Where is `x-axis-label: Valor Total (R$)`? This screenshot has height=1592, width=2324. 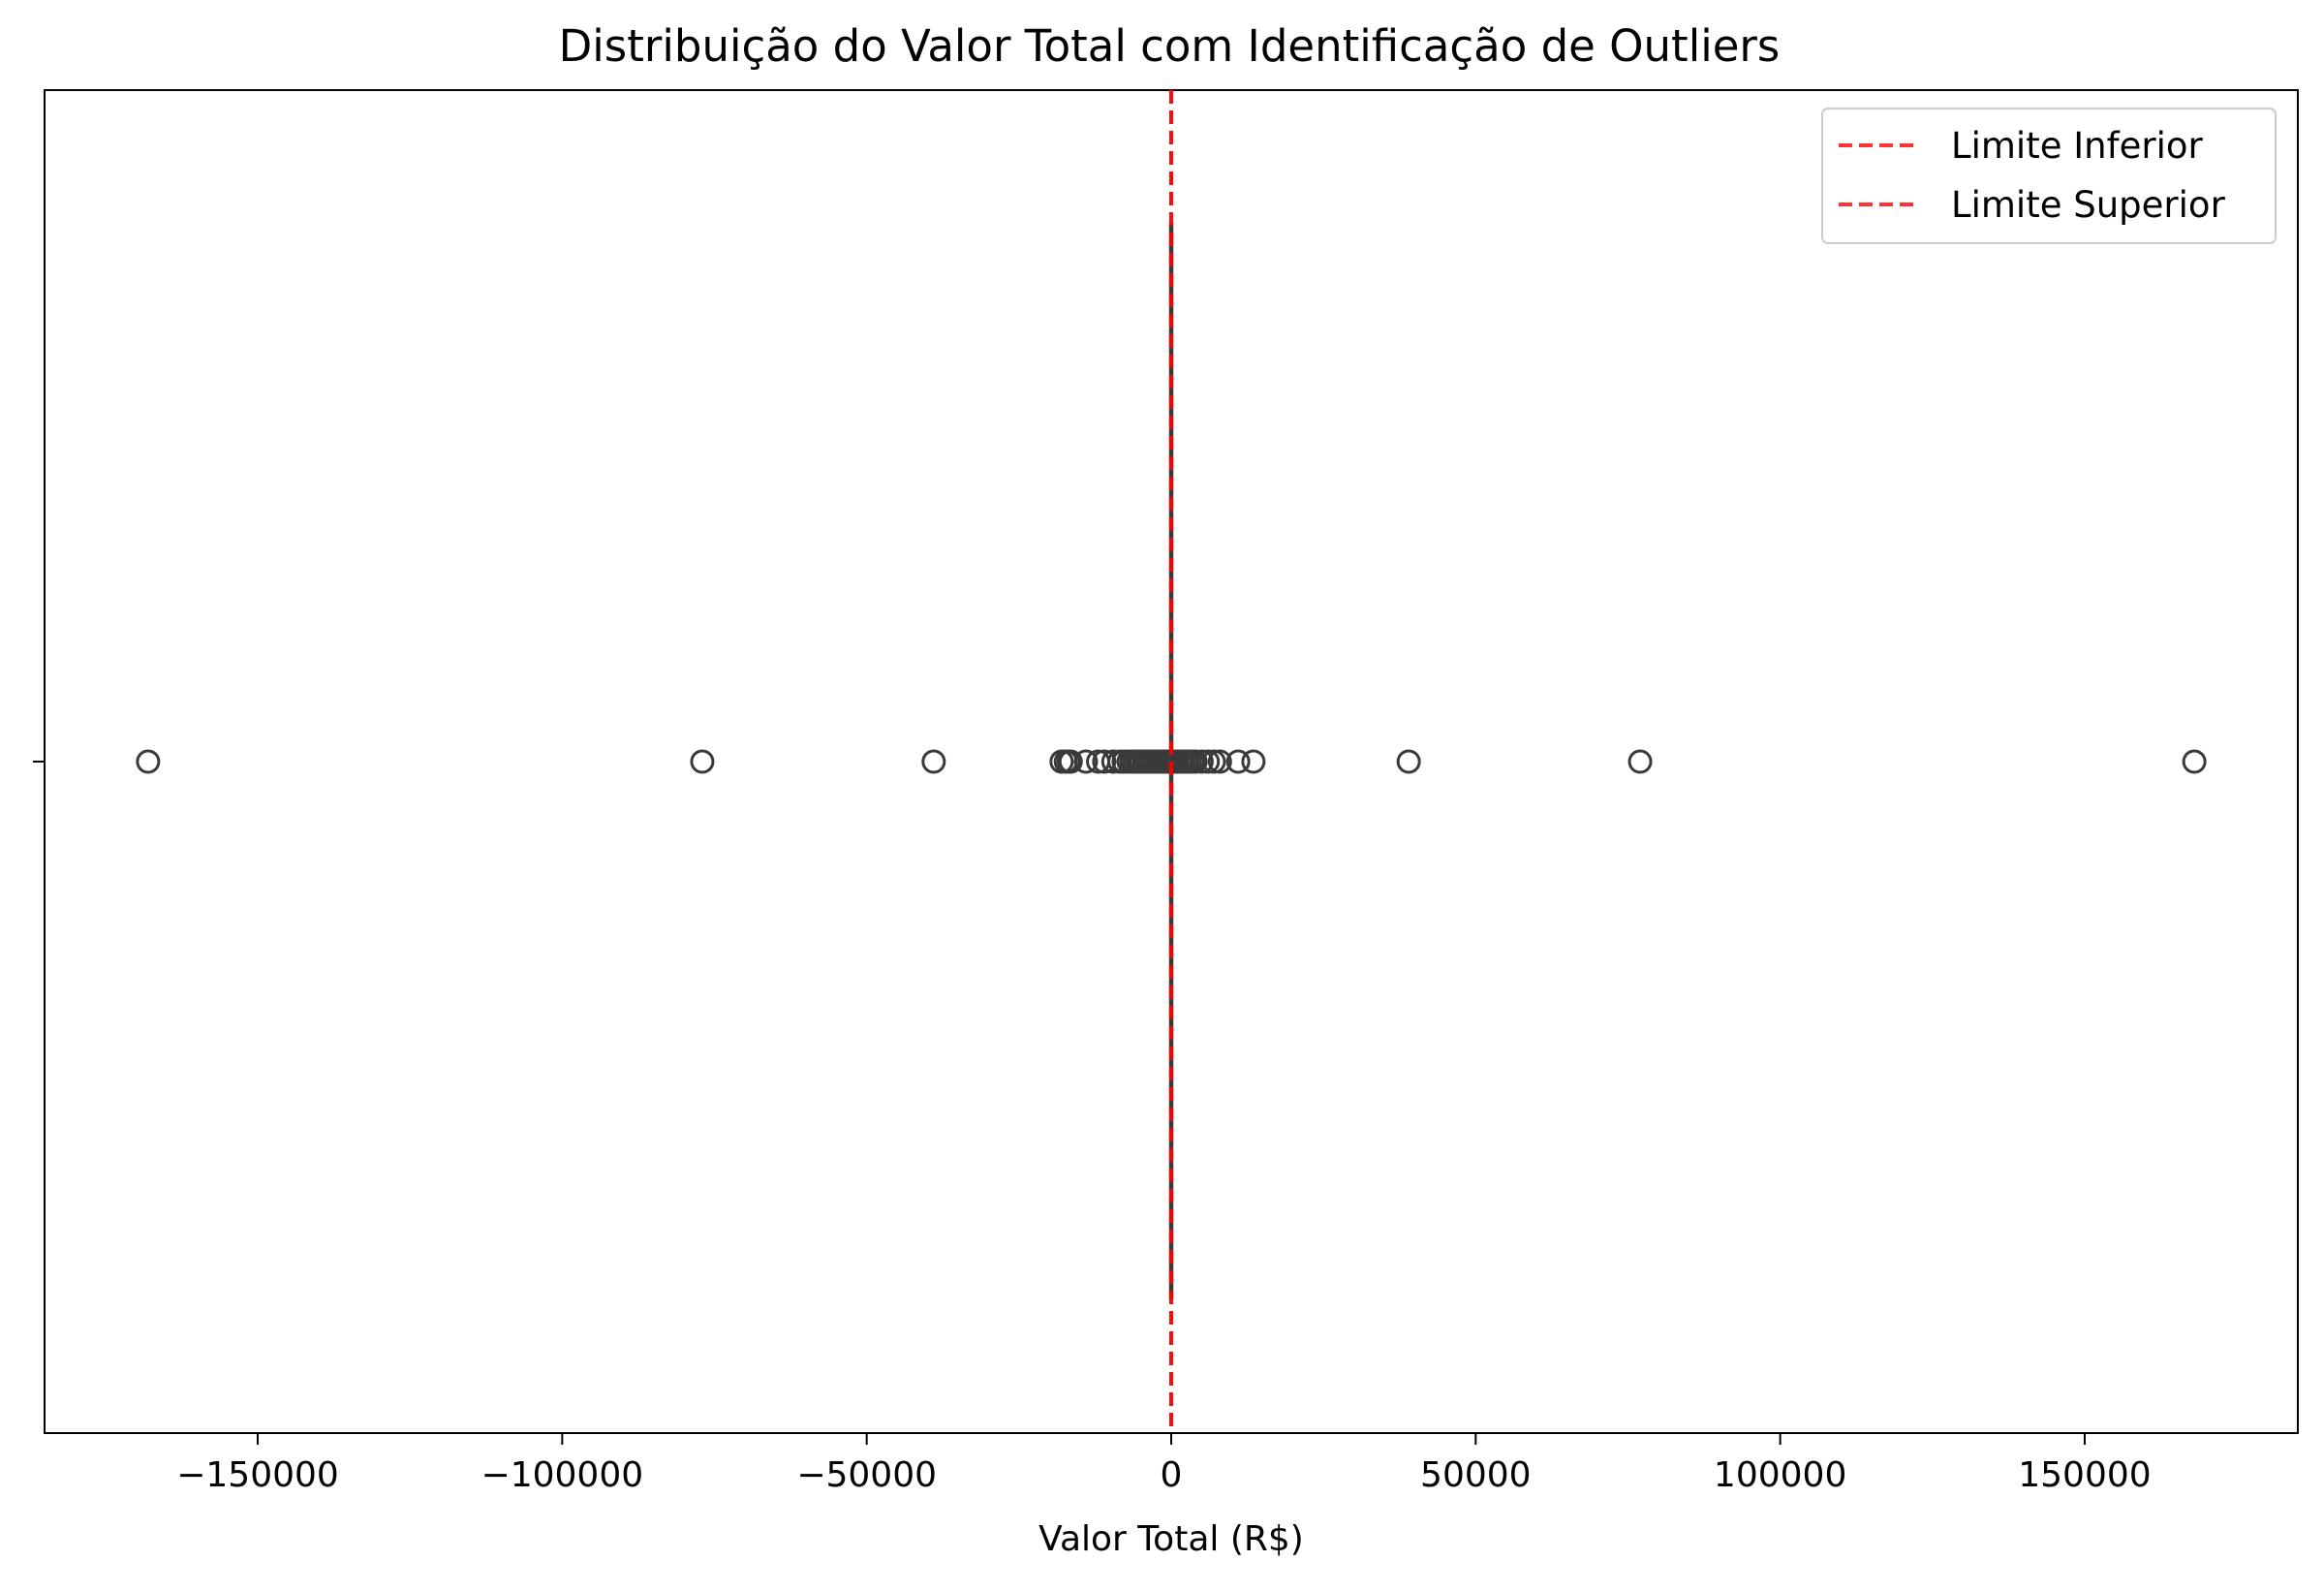
x-axis-label: Valor Total (R$) is located at coordinates (1171, 1539).